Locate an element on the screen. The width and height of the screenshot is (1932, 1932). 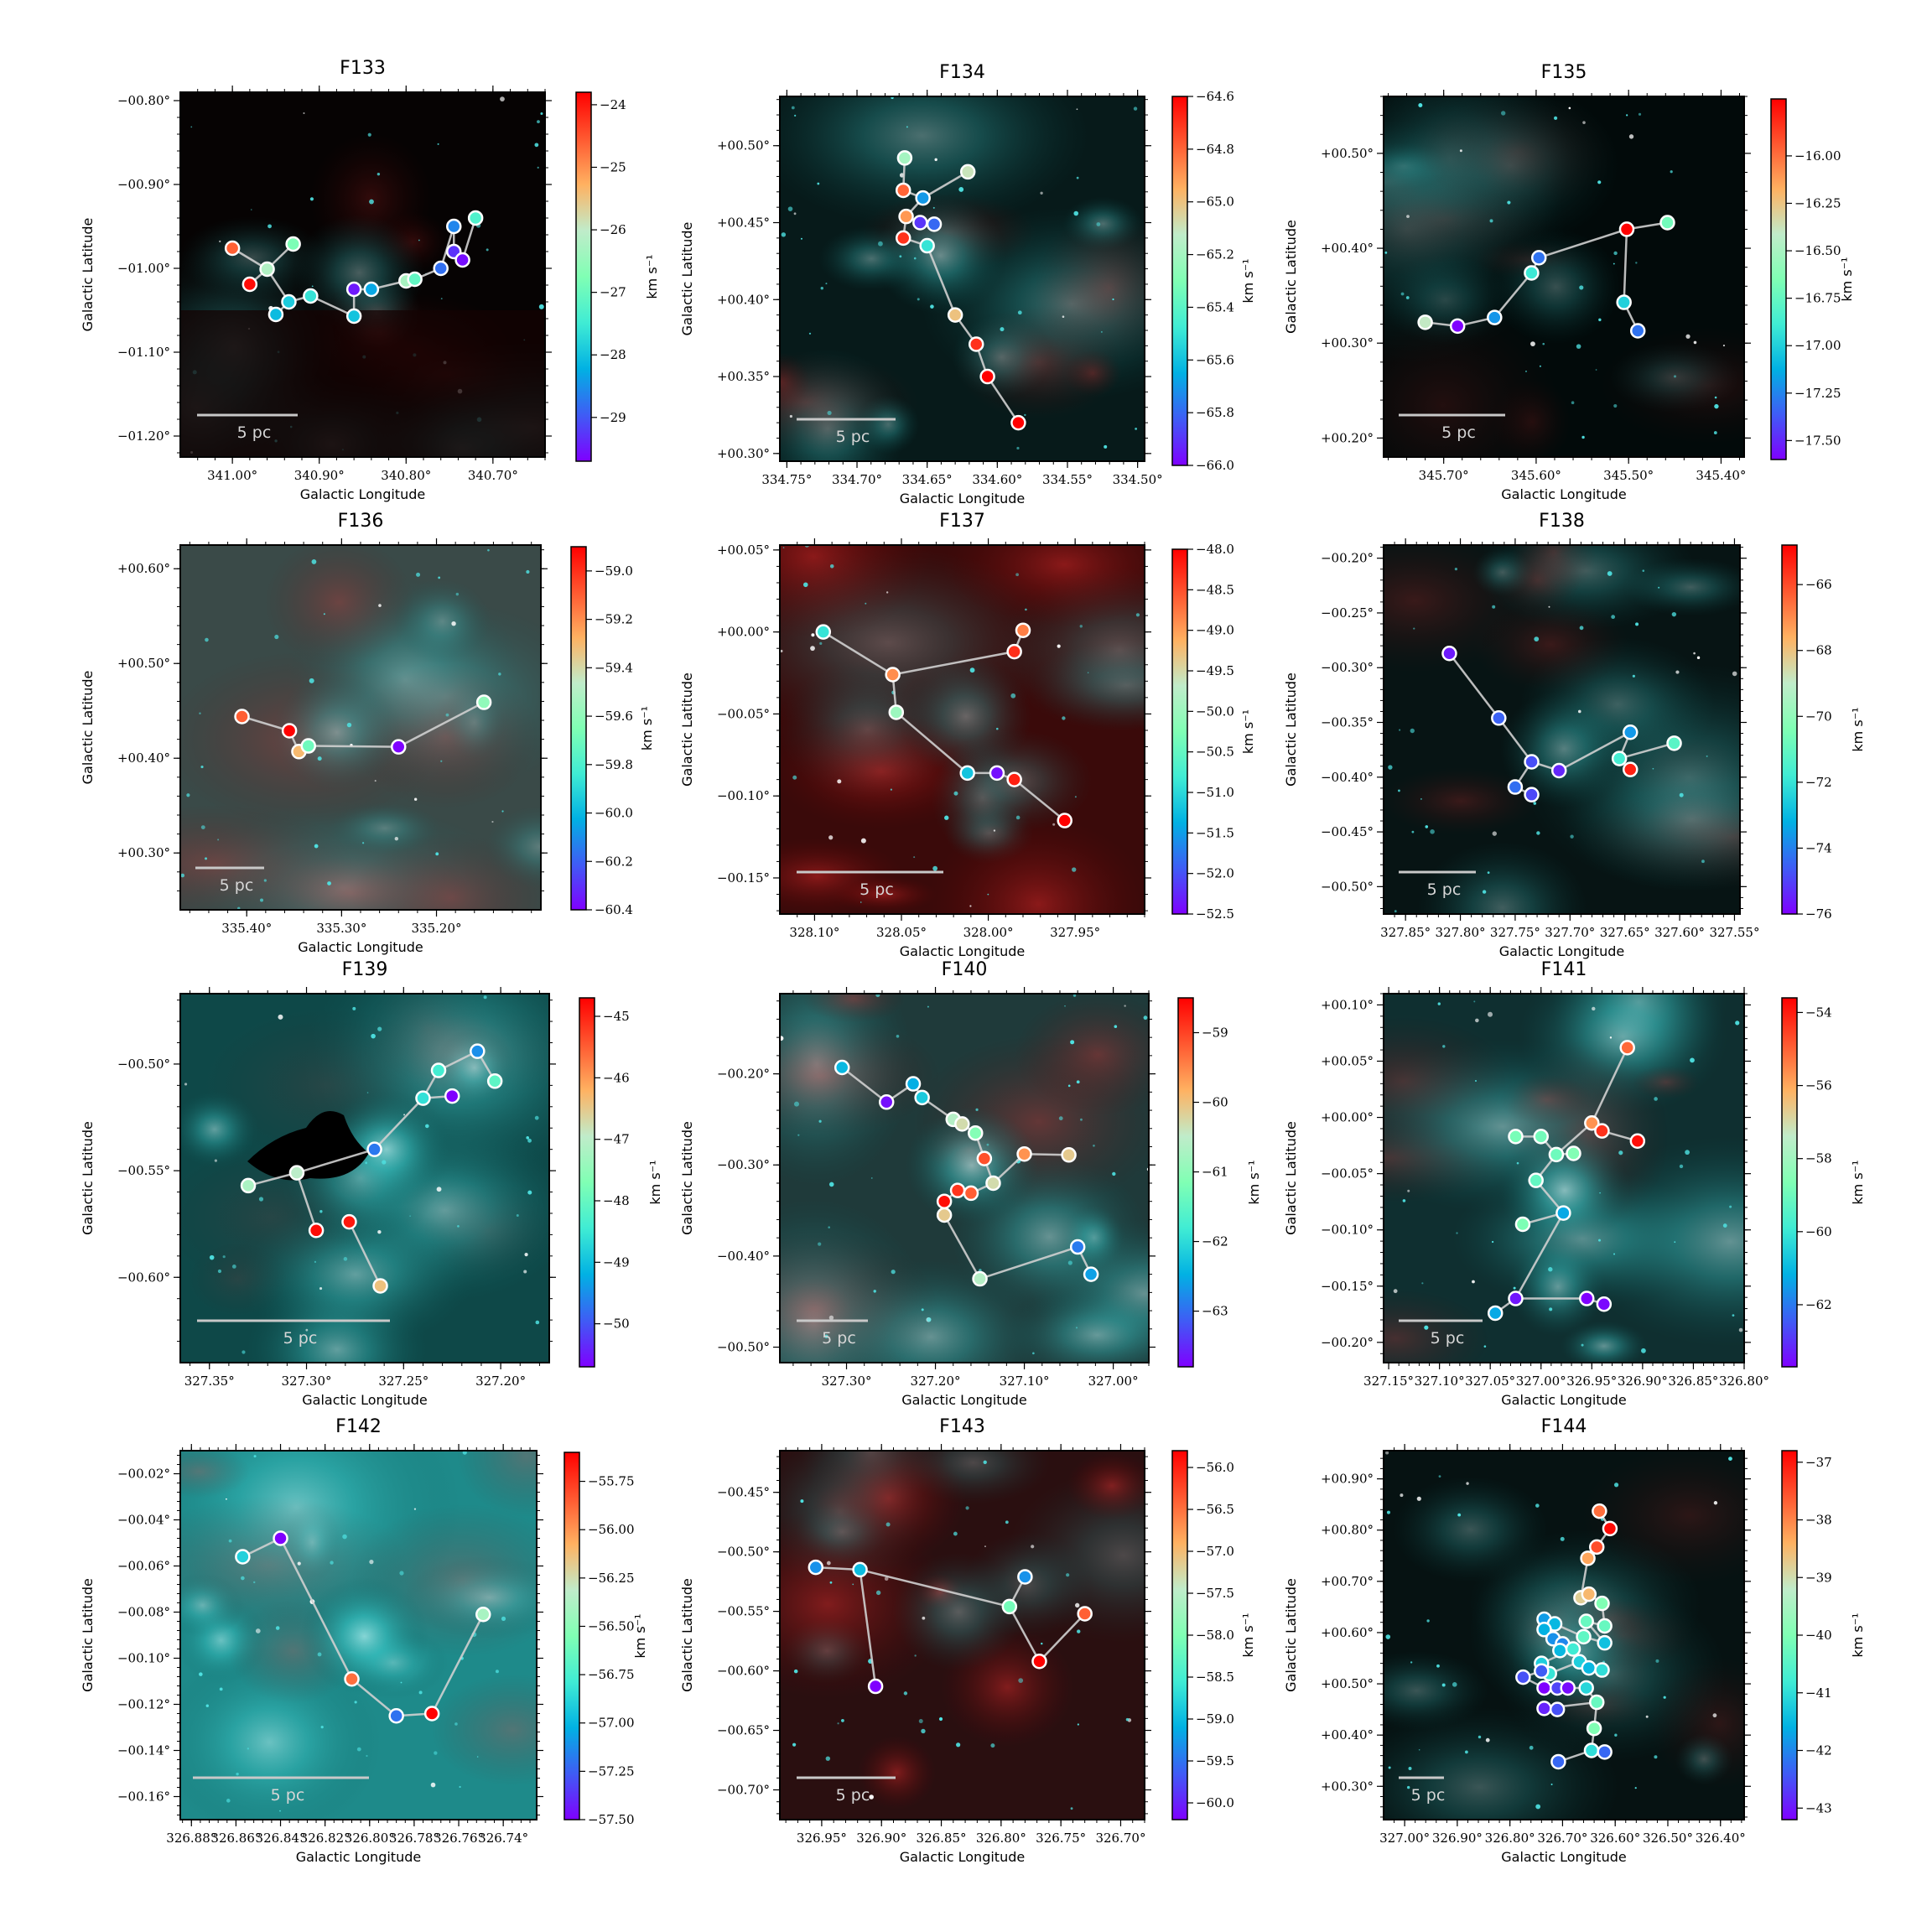
y-tick-label: −00.40° is located at coordinates (743, 1256).